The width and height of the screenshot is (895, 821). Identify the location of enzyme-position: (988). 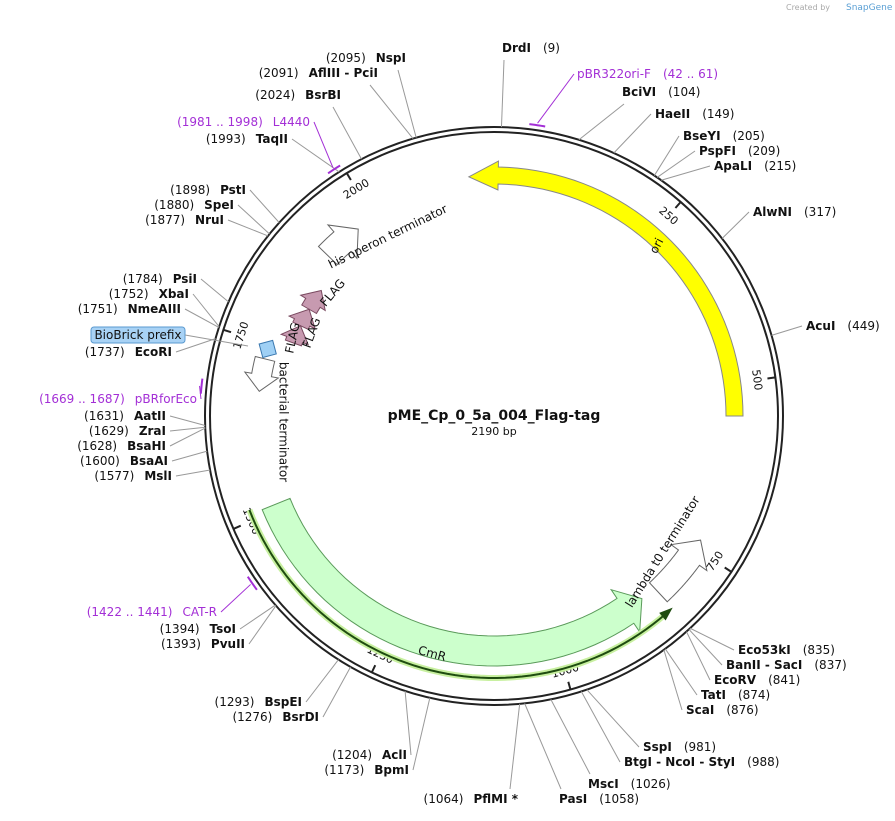
(763, 762).